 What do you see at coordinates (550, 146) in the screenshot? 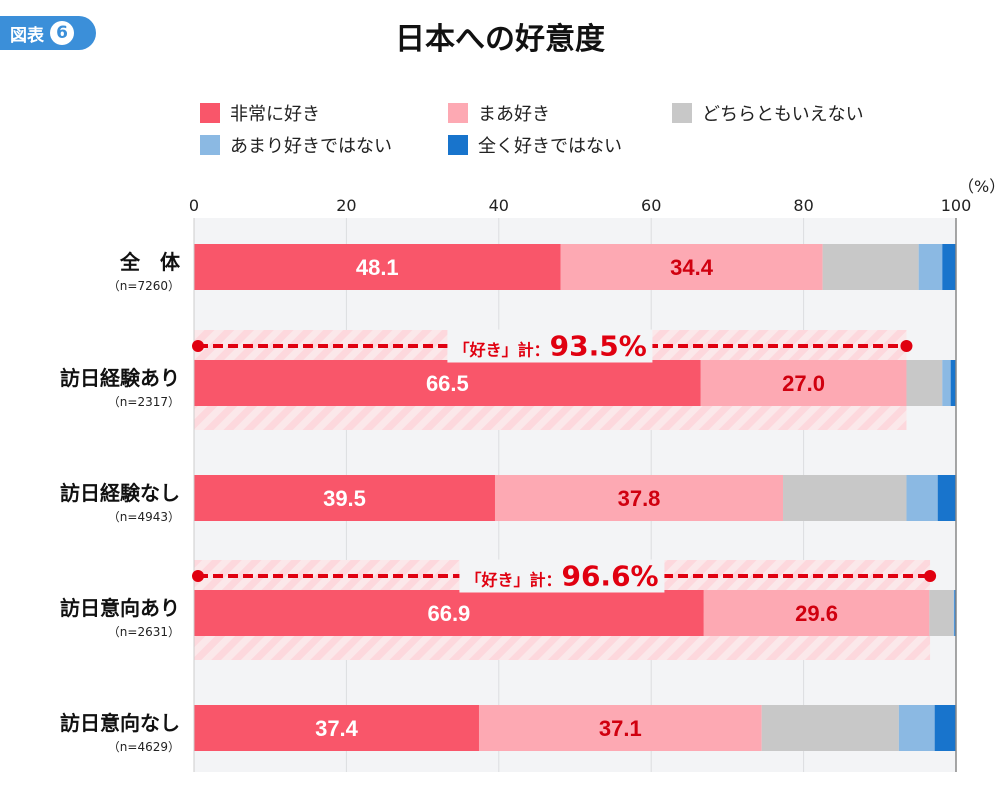
I see `legend-label: 全く好きではない` at bounding box center [550, 146].